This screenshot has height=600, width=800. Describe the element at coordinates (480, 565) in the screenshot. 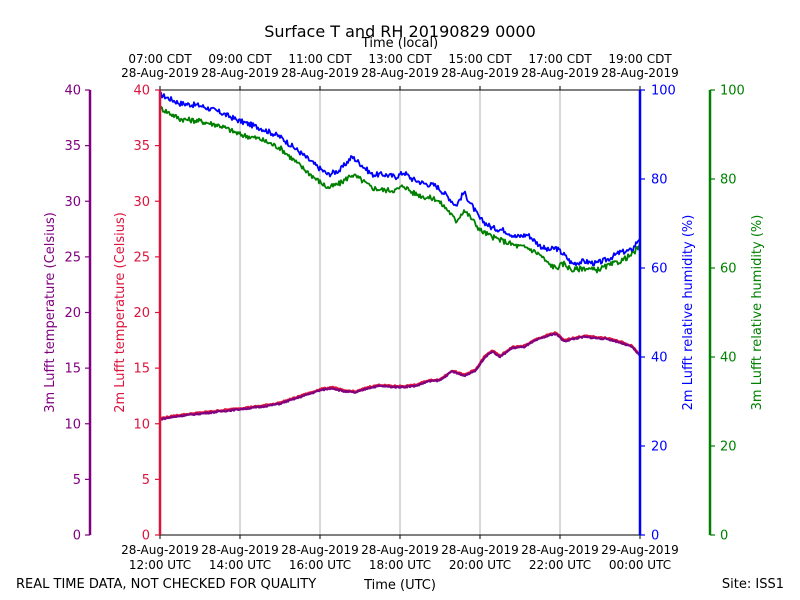

I see `x-tick-label-time: 20:00 UTC` at that location.